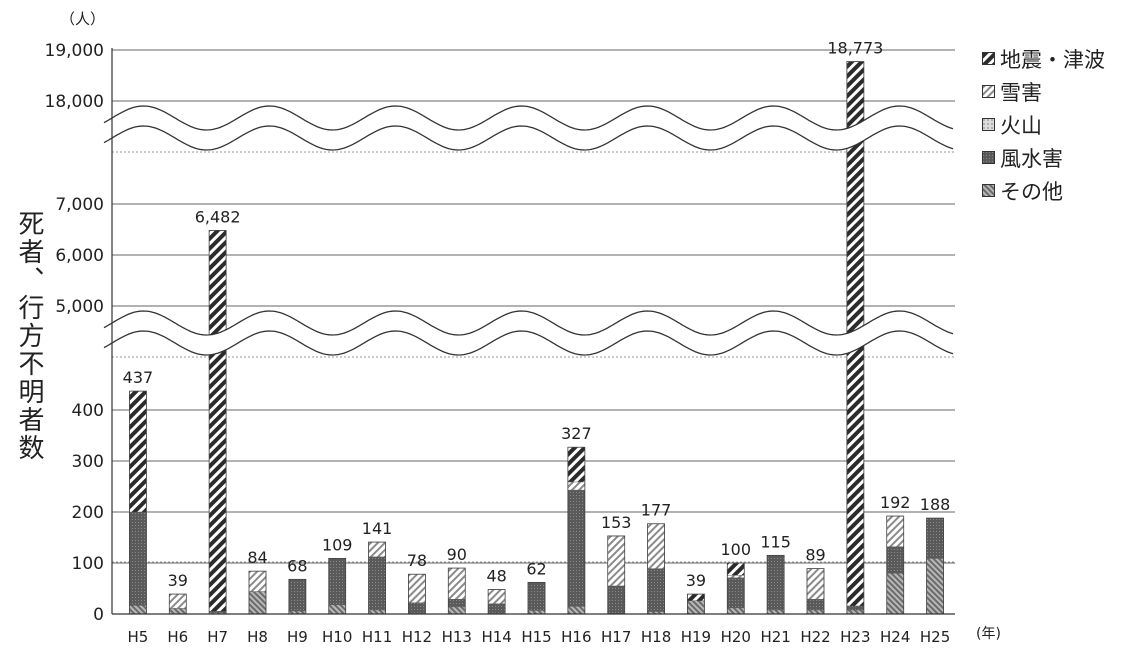 Image resolution: width=1126 pixels, height=651 pixels. I want to click on y-tick-label: 300, so click(88, 462).